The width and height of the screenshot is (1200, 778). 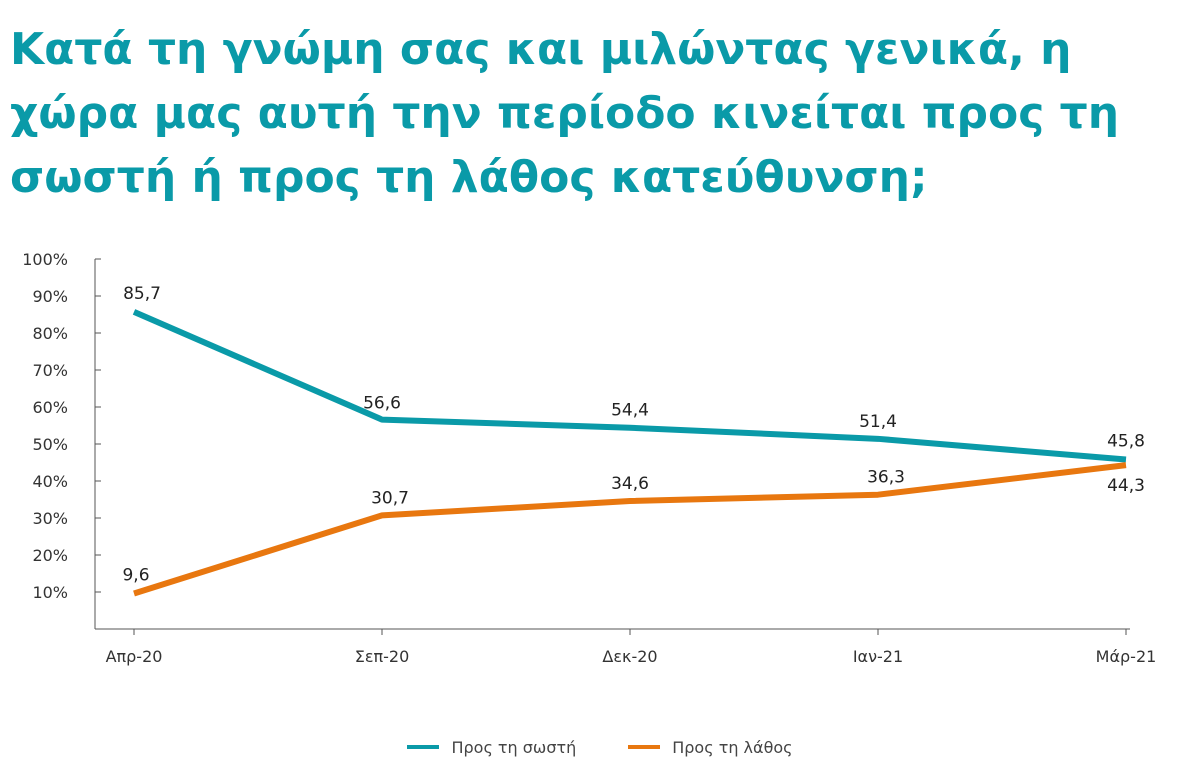 I want to click on legend-label-correct: Προς τη σωστή, so click(x=514, y=747).